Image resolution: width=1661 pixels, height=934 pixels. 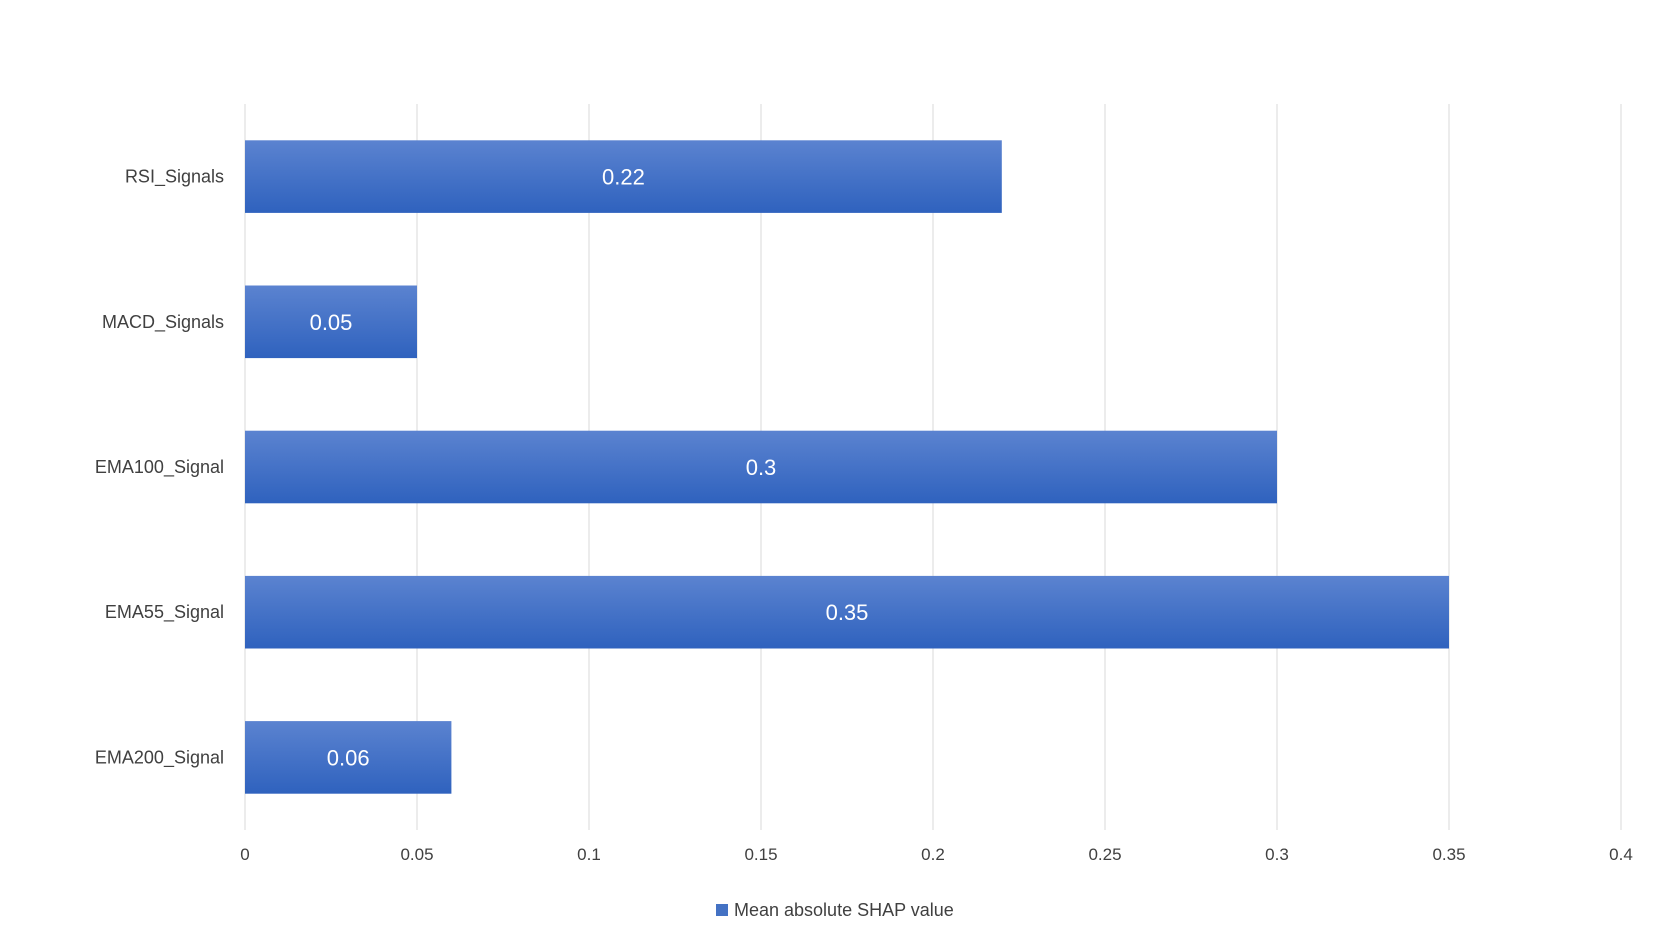 I want to click on category-label: EMA55_Signal, so click(x=164, y=612).